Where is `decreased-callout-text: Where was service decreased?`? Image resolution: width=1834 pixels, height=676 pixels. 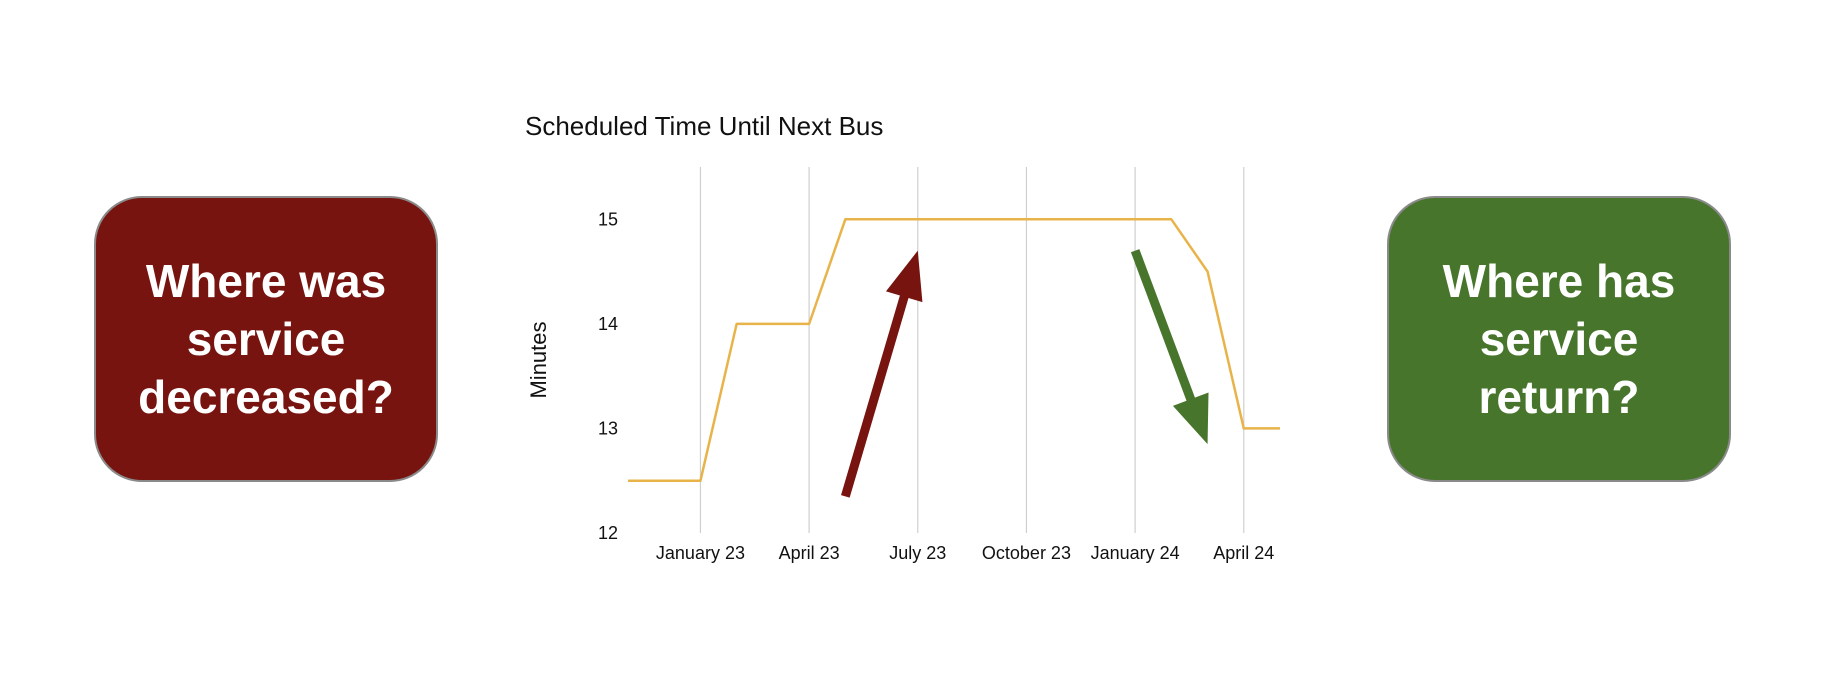
decreased-callout-text: Where was service decreased? is located at coordinates (266, 339).